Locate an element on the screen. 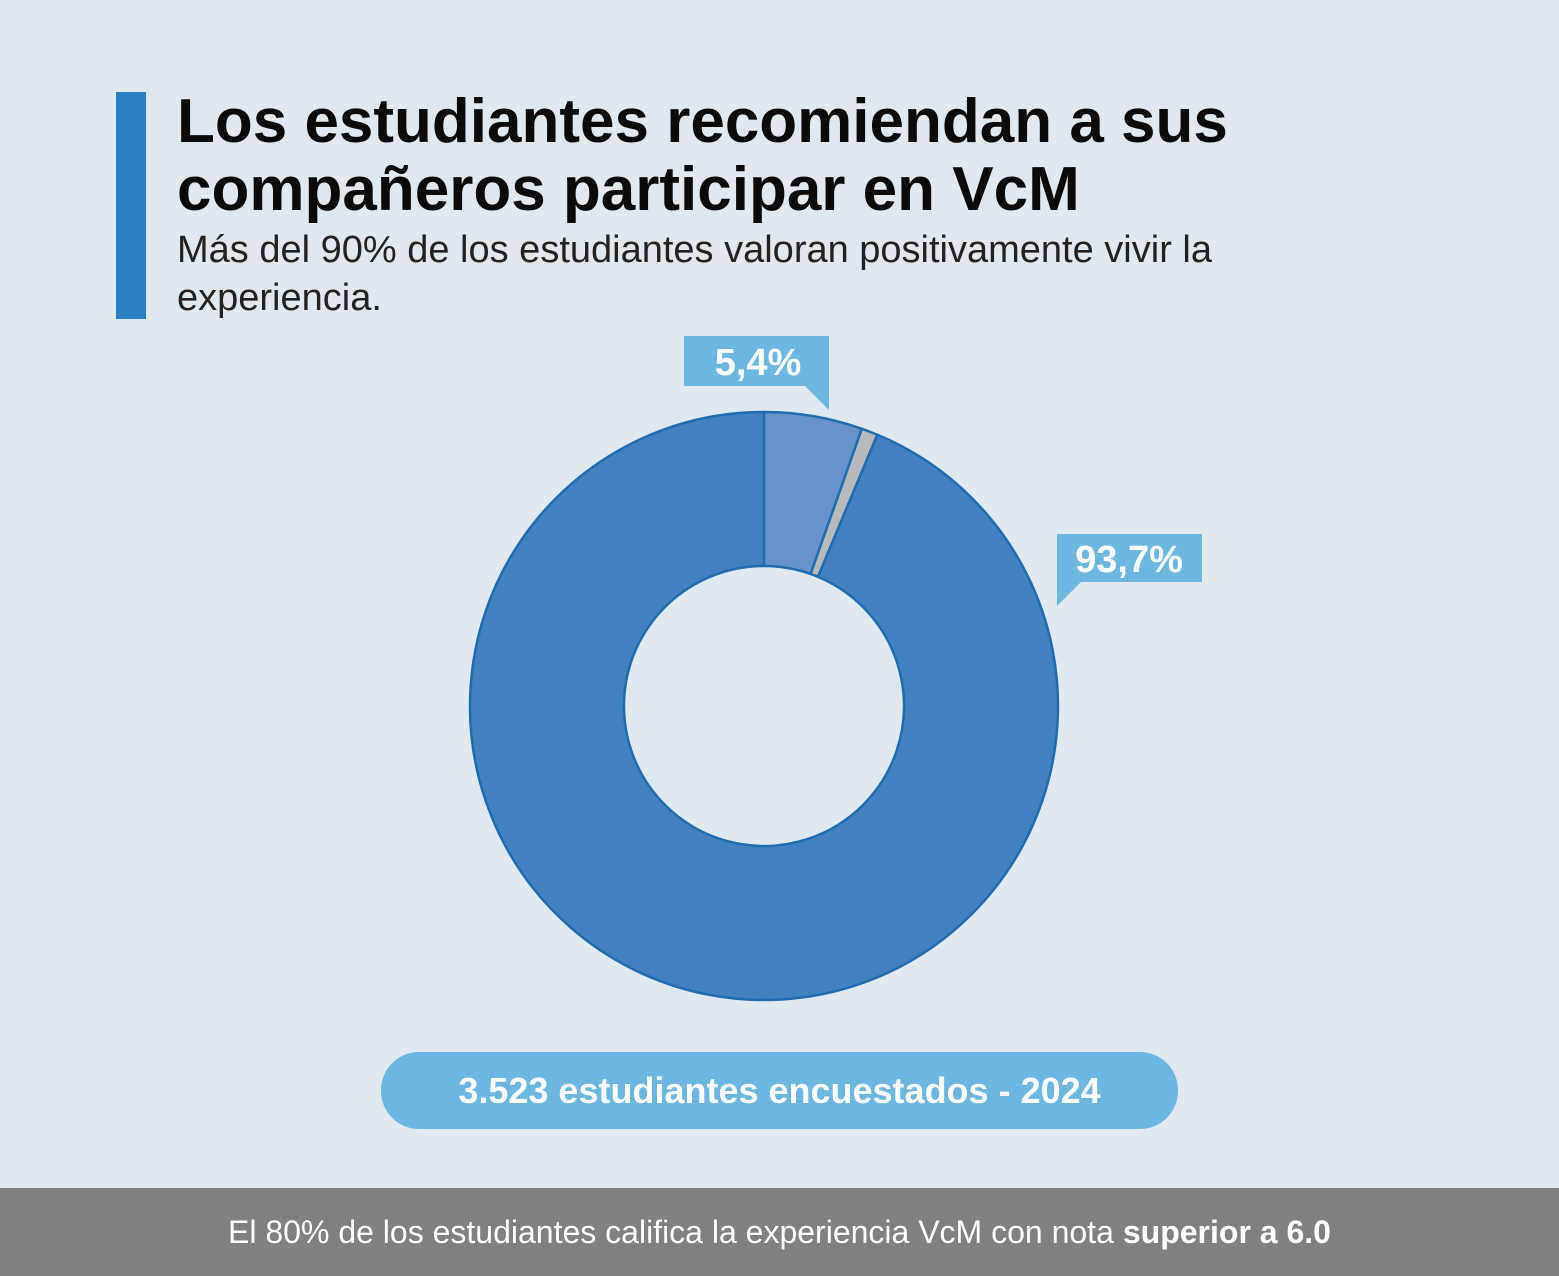 This screenshot has width=1559, height=1276. callout-right: 93,7% is located at coordinates (1129, 570).